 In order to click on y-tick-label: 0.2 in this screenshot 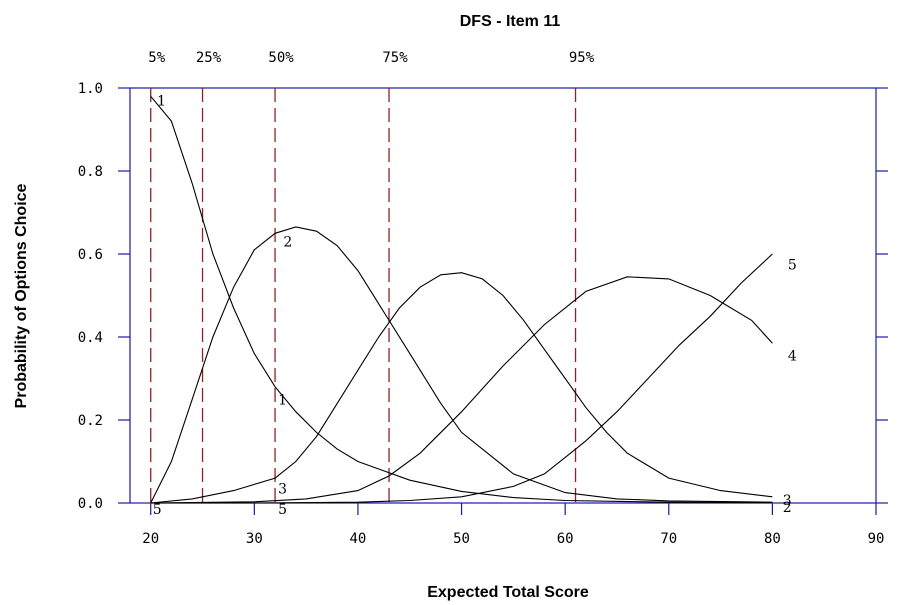, I will do `click(90, 421)`.